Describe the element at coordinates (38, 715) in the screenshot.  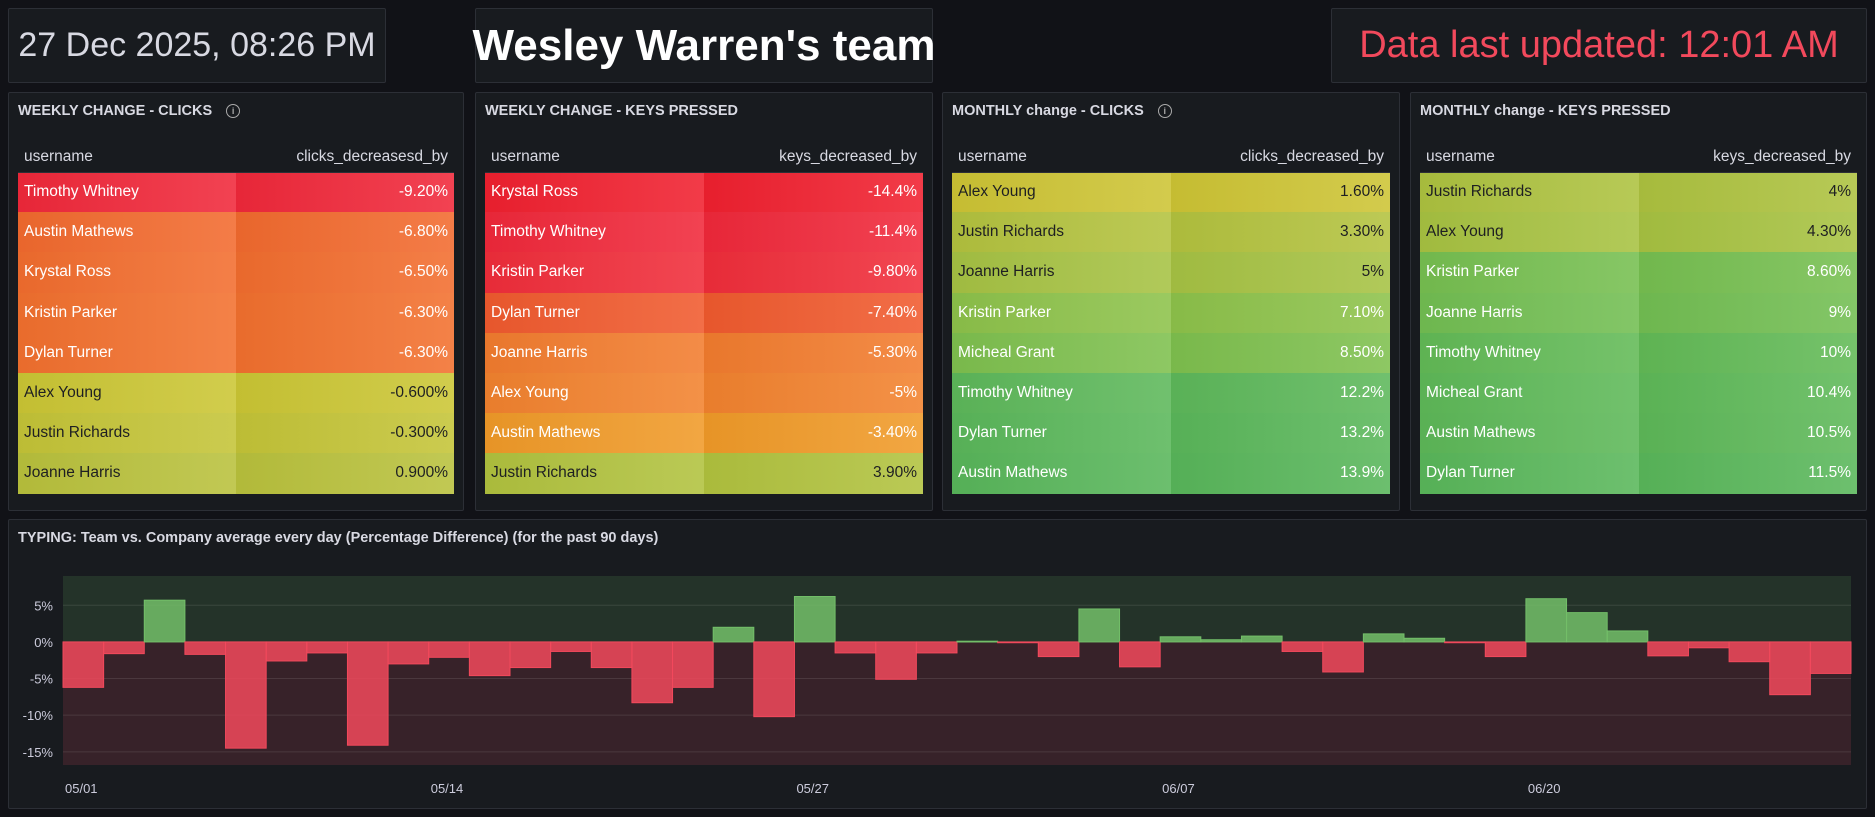
I see `y-tick-label: -10%` at that location.